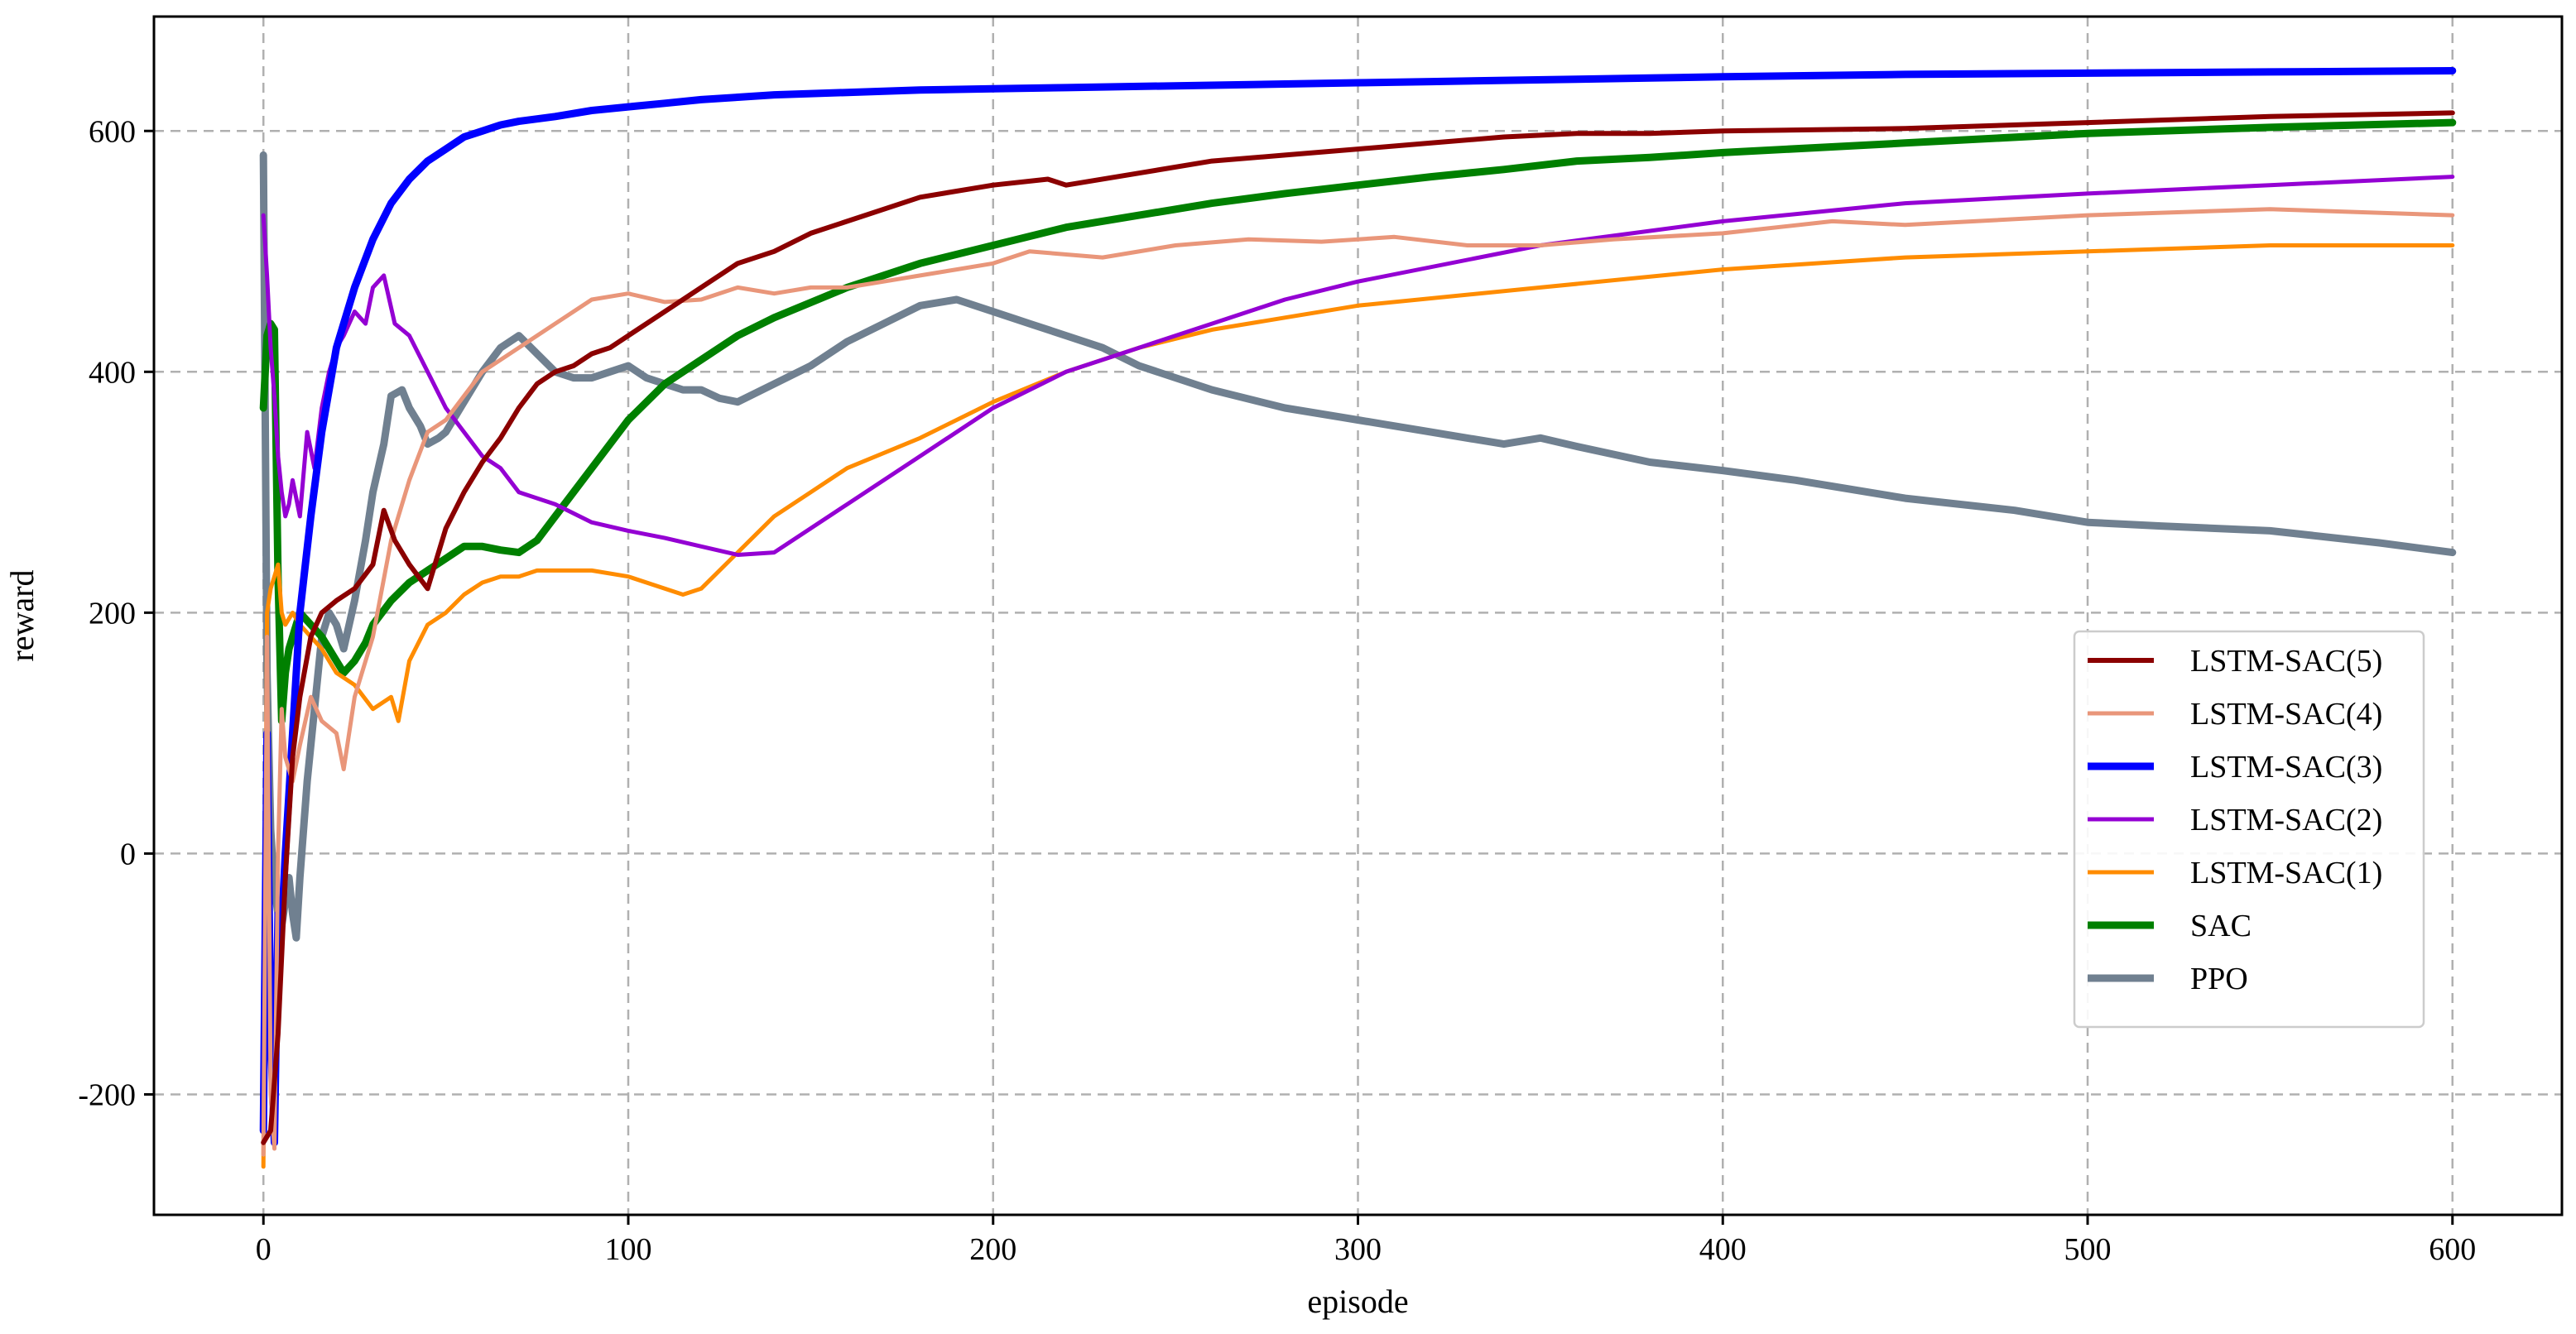 This screenshot has width=2576, height=1334. What do you see at coordinates (264, 1249) in the screenshot?
I see `x-tick-label: 0` at bounding box center [264, 1249].